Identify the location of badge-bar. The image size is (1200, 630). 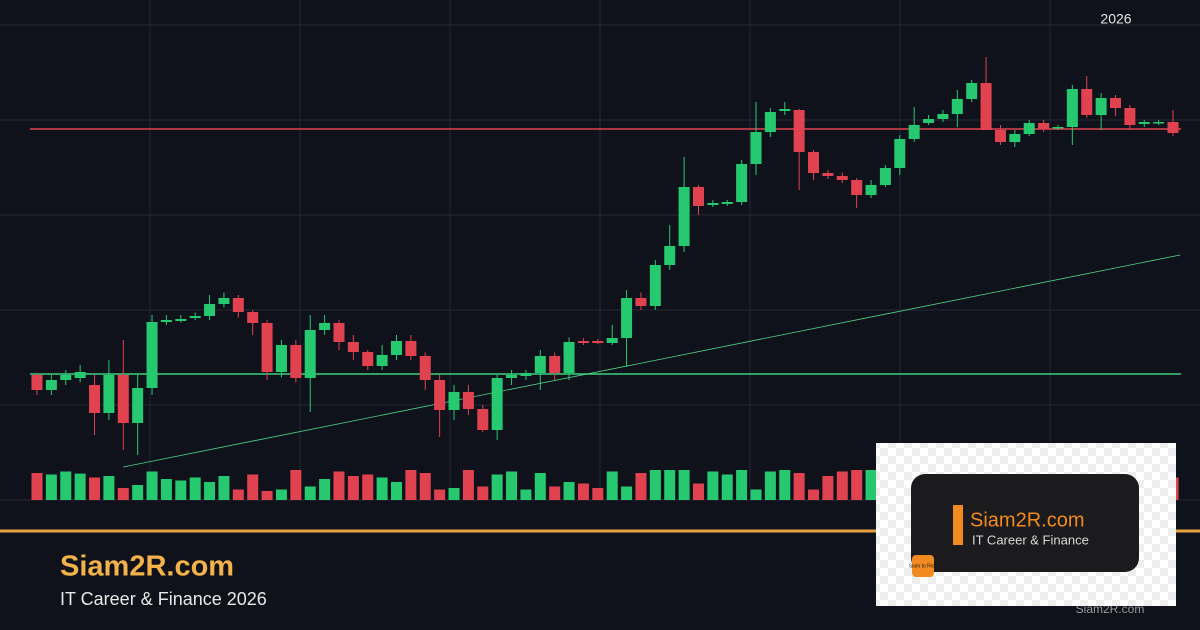
(958, 525).